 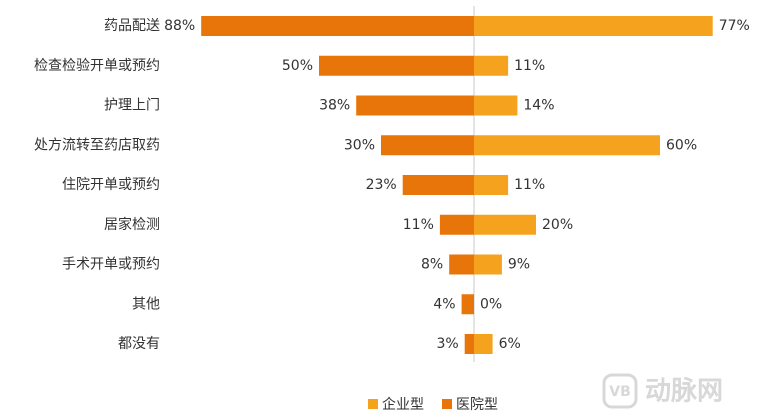 What do you see at coordinates (132, 106) in the screenshot?
I see `category-label: 护理上门` at bounding box center [132, 106].